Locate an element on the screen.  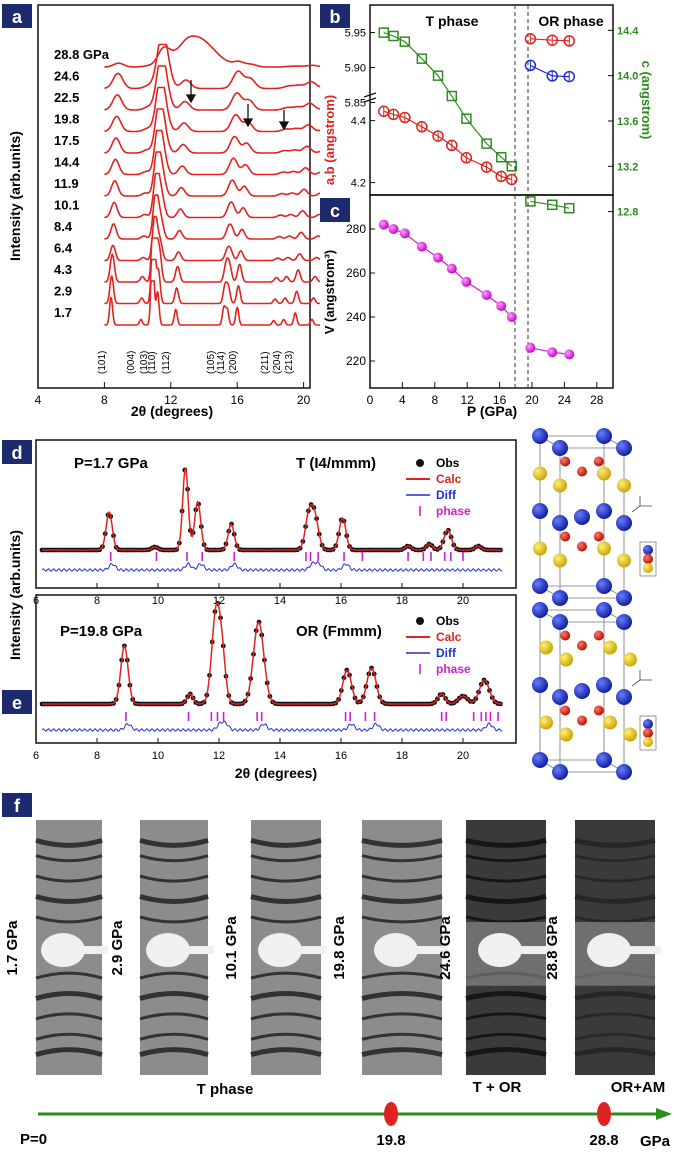
panel-a-curves is located at coordinates (212, 180).